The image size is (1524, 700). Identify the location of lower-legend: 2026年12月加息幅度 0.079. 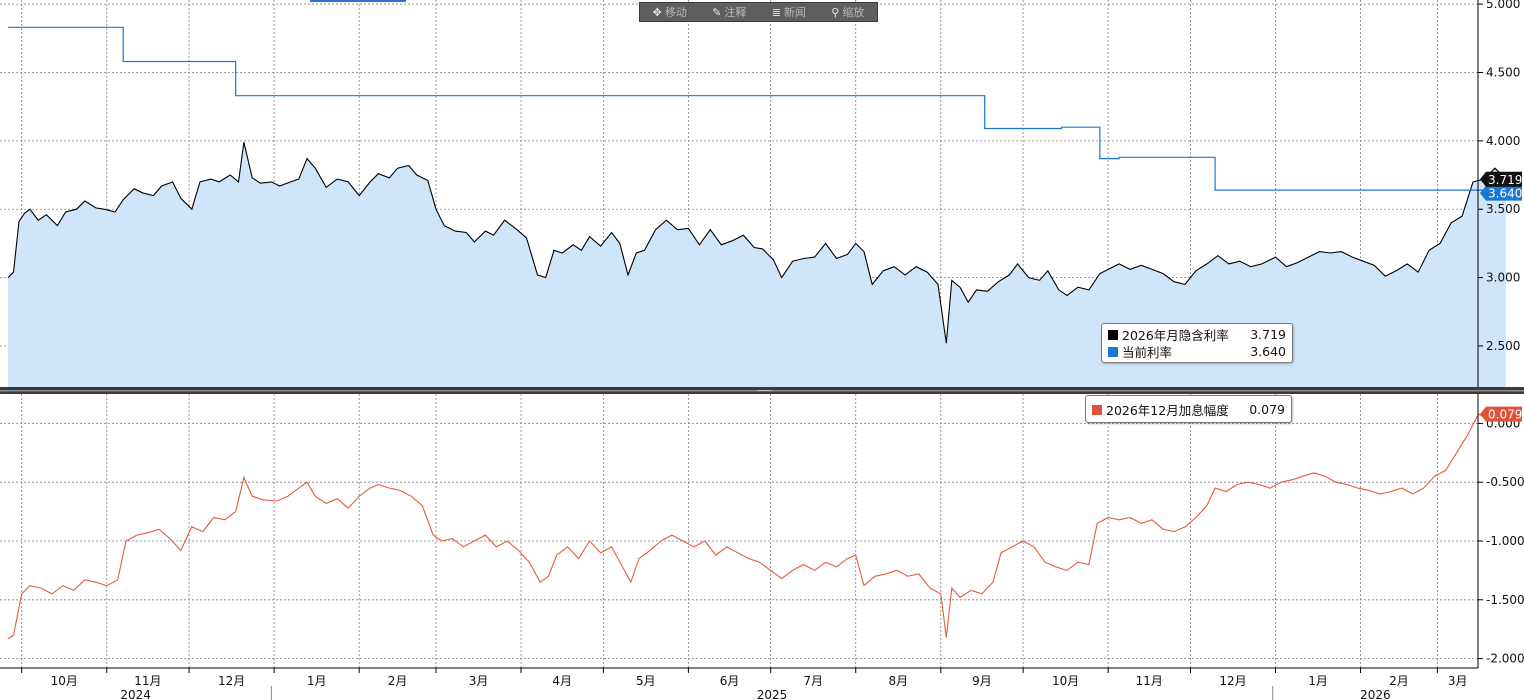
(1188, 409).